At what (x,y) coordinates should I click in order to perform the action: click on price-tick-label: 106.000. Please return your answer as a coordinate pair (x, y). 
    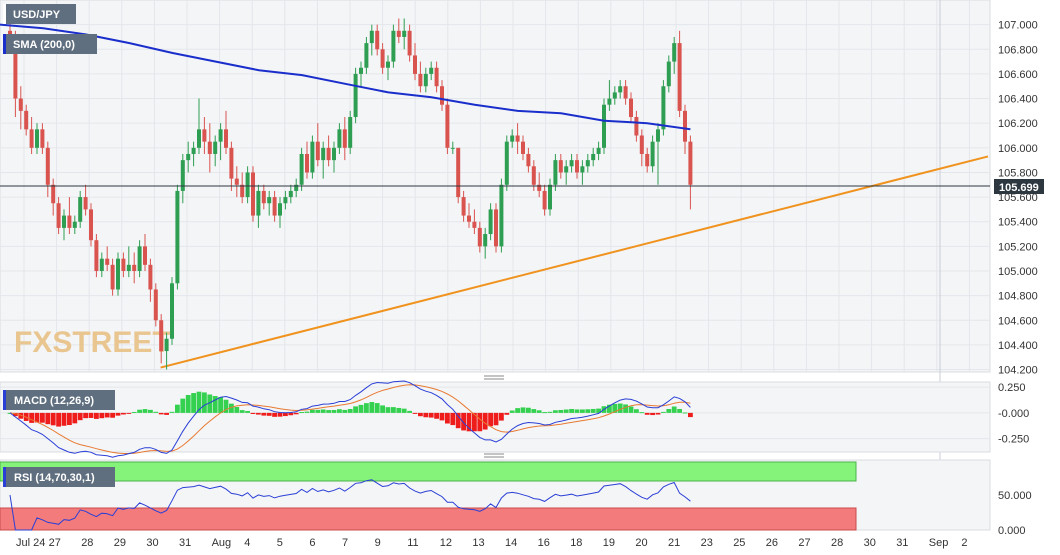
    Looking at the image, I should click on (1018, 149).